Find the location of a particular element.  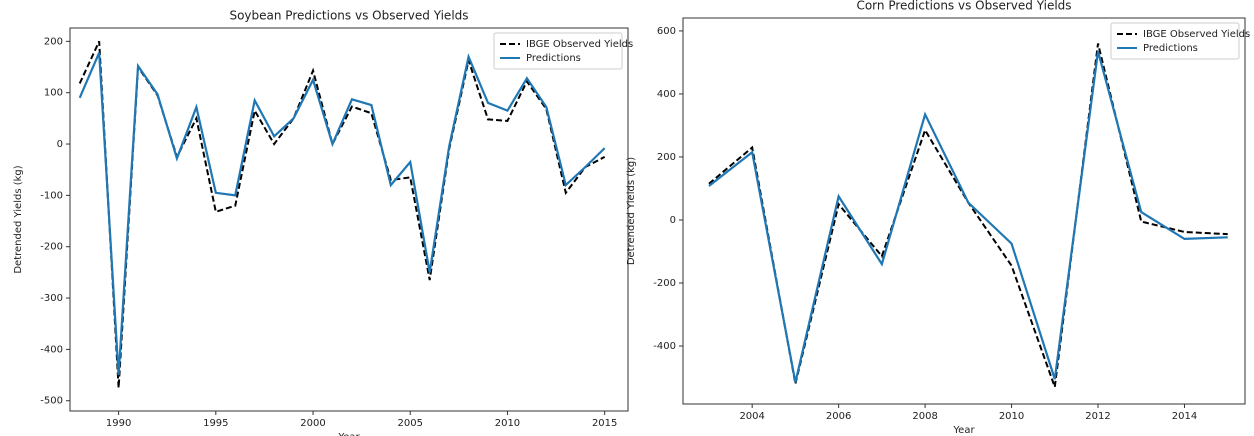

x-tick-label: 2012 is located at coordinates (1097, 416).